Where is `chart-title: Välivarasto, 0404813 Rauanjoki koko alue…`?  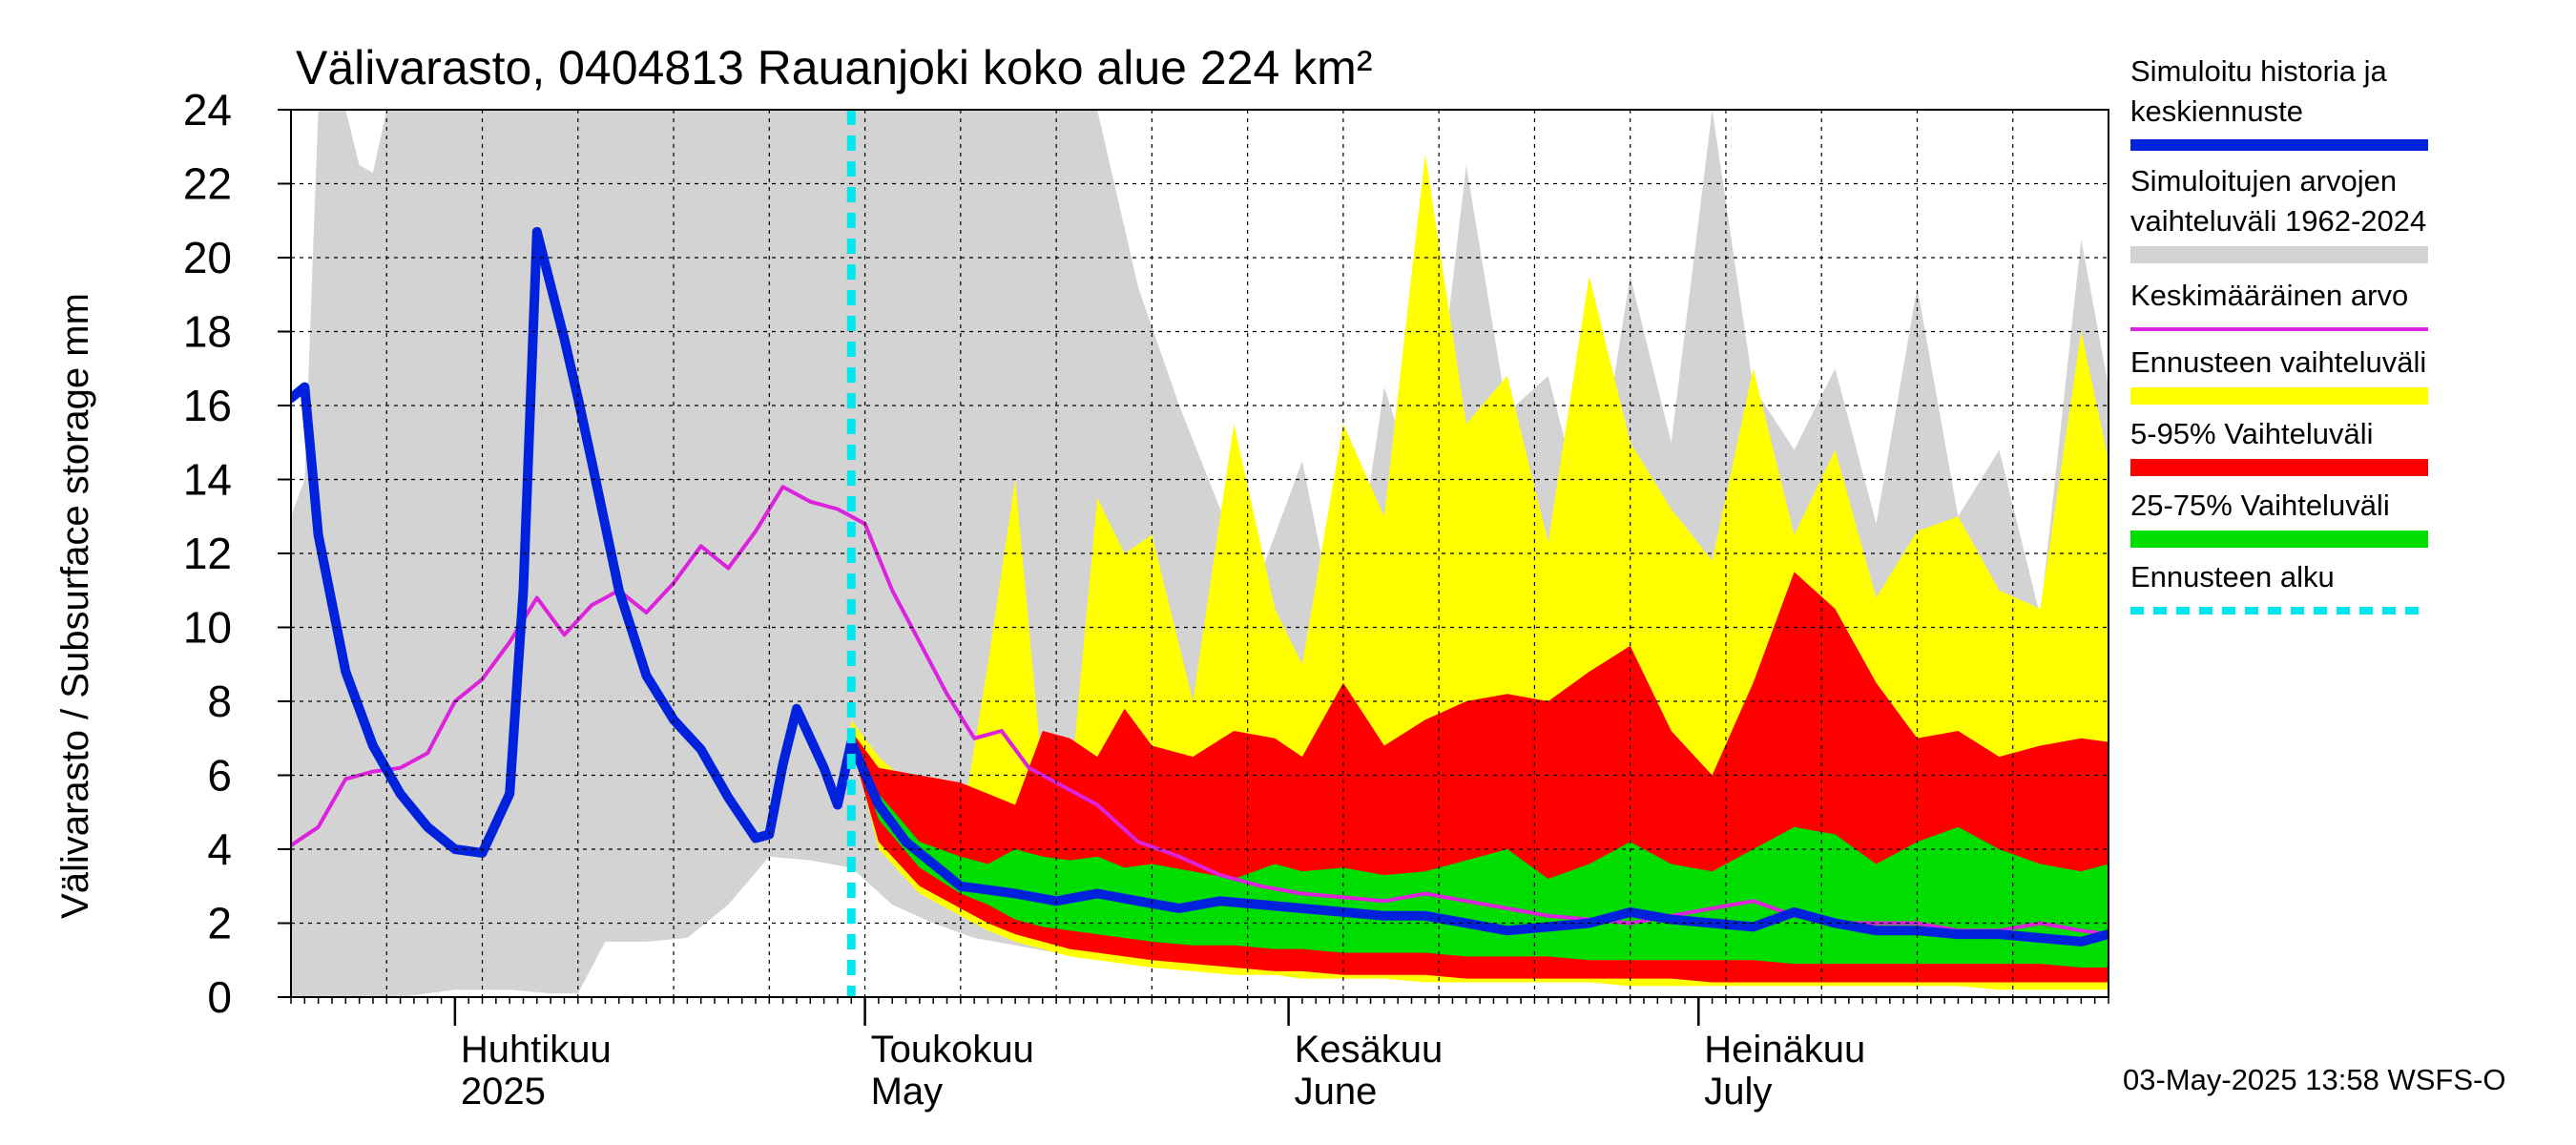
chart-title: Välivarasto, 0404813 Rauanjoki koko alue… is located at coordinates (834, 67).